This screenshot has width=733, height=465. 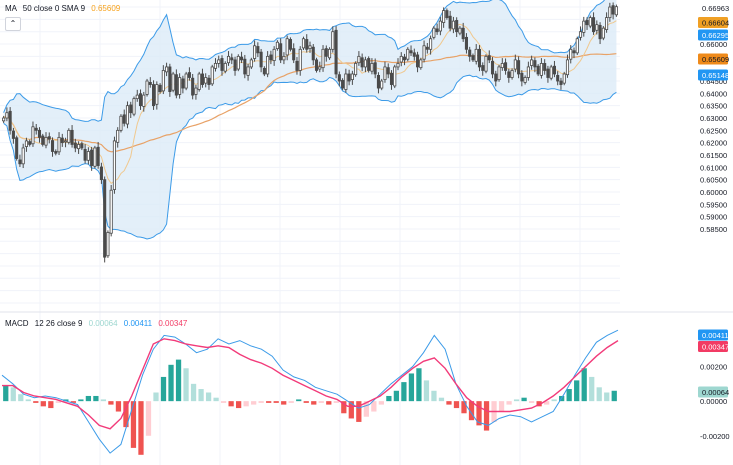 What do you see at coordinates (13, 24) in the screenshot?
I see `chevron-up-icon: ⌃` at bounding box center [13, 24].